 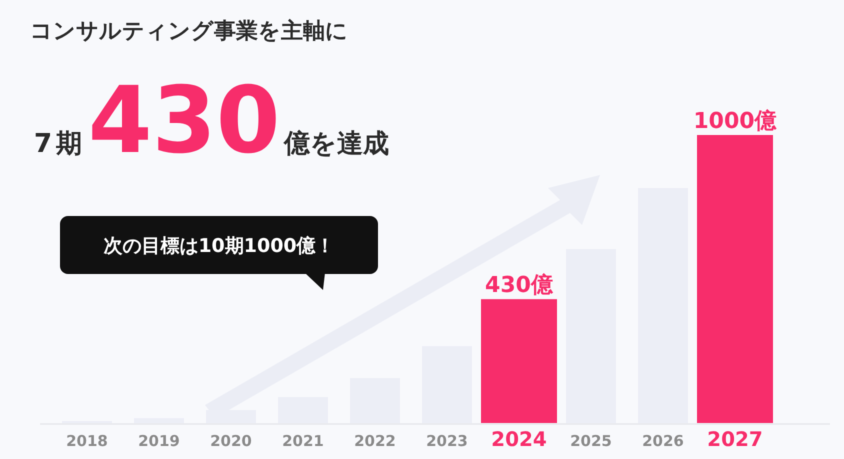 What do you see at coordinates (519, 285) in the screenshot?
I see `data-label: 430億` at bounding box center [519, 285].